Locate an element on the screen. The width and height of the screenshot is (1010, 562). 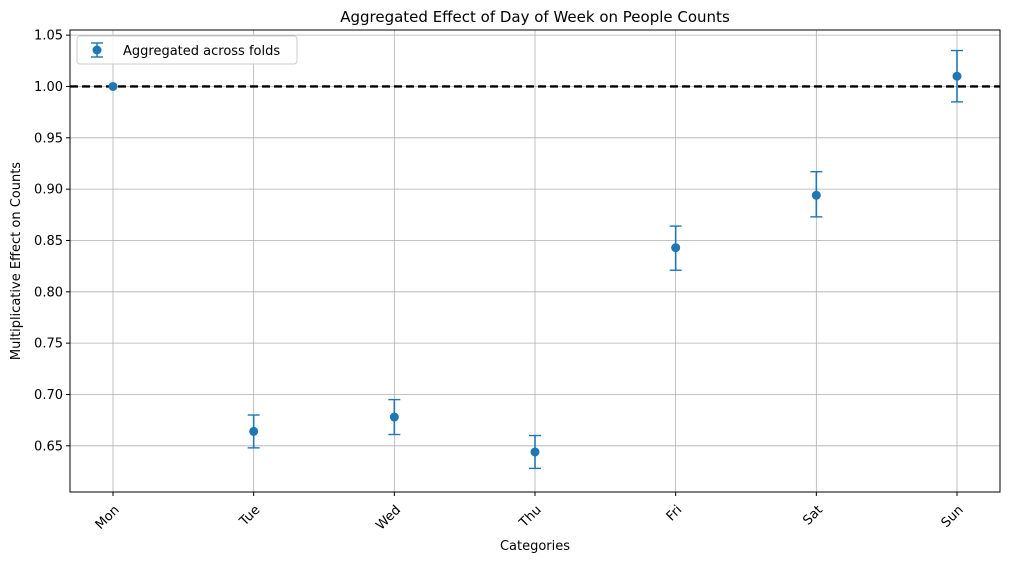
legend-point is located at coordinates (97, 50).